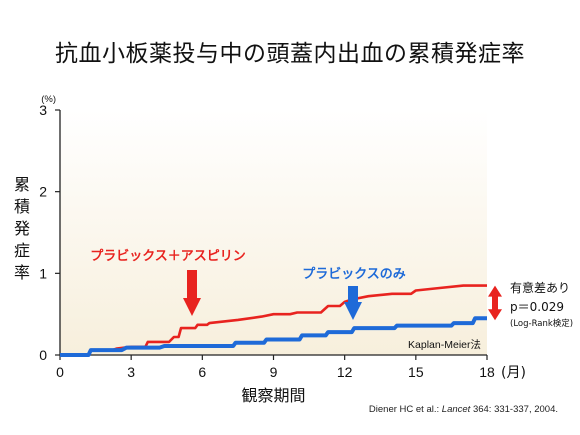 The height and width of the screenshot is (435, 580). I want to click on y-tick-label: 0, so click(43, 355).